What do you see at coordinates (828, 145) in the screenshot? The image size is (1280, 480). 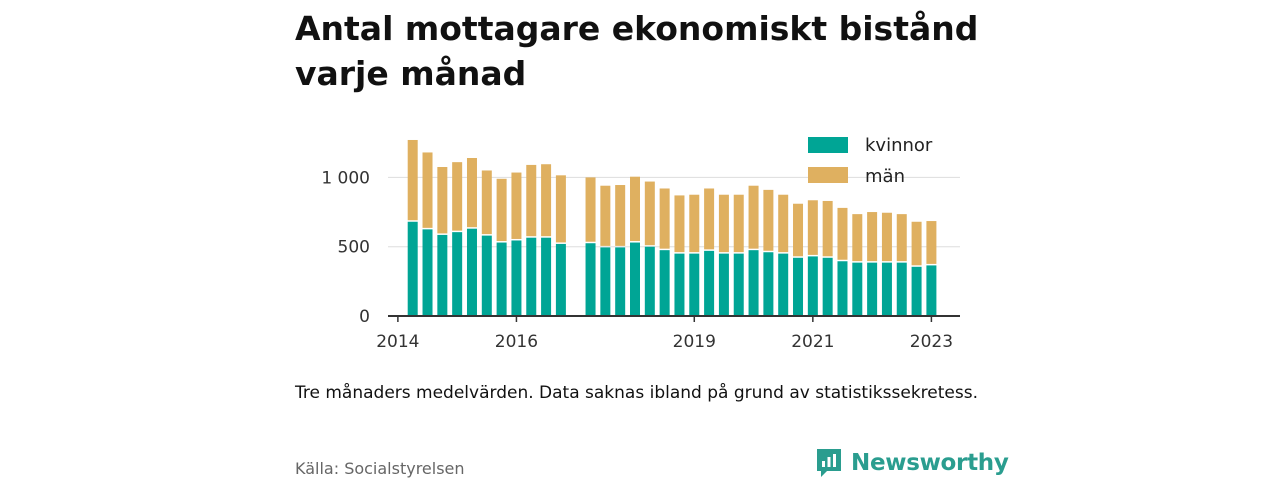 I see `legend-swatch-kvinnor` at bounding box center [828, 145].